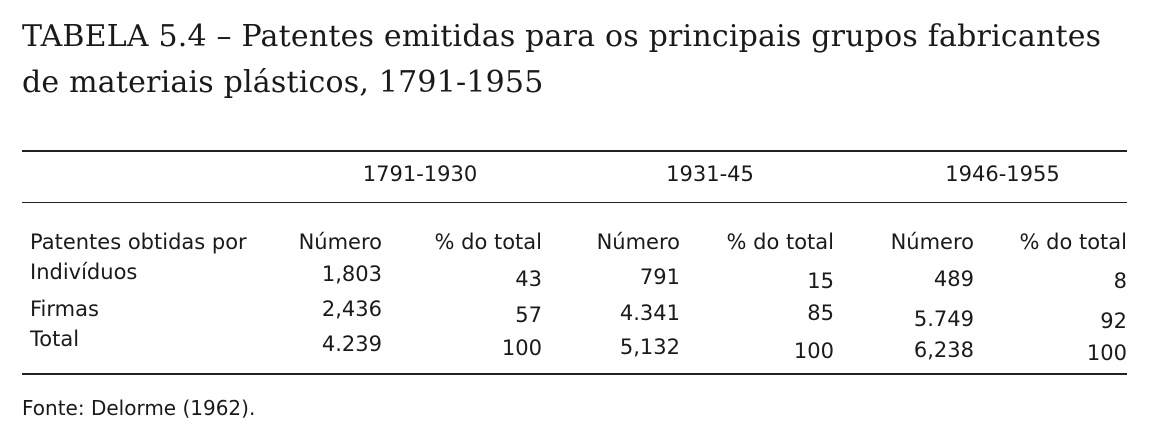 The width and height of the screenshot is (1155, 439). Describe the element at coordinates (528, 315) in the screenshot. I see `table-cell: 57` at that location.